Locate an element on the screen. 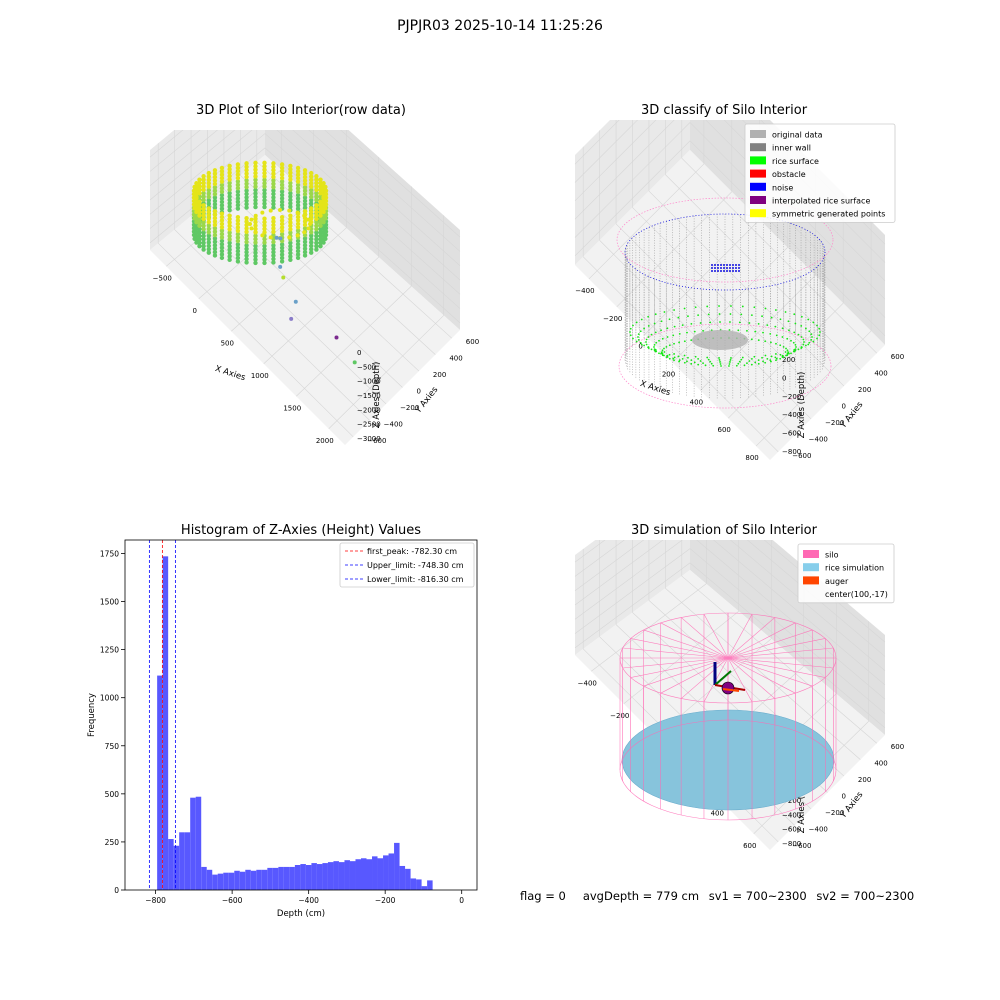 Image resolution: width=1000 pixels, height=1000 pixels. sim-z-tick: −400 is located at coordinates (791, 815).